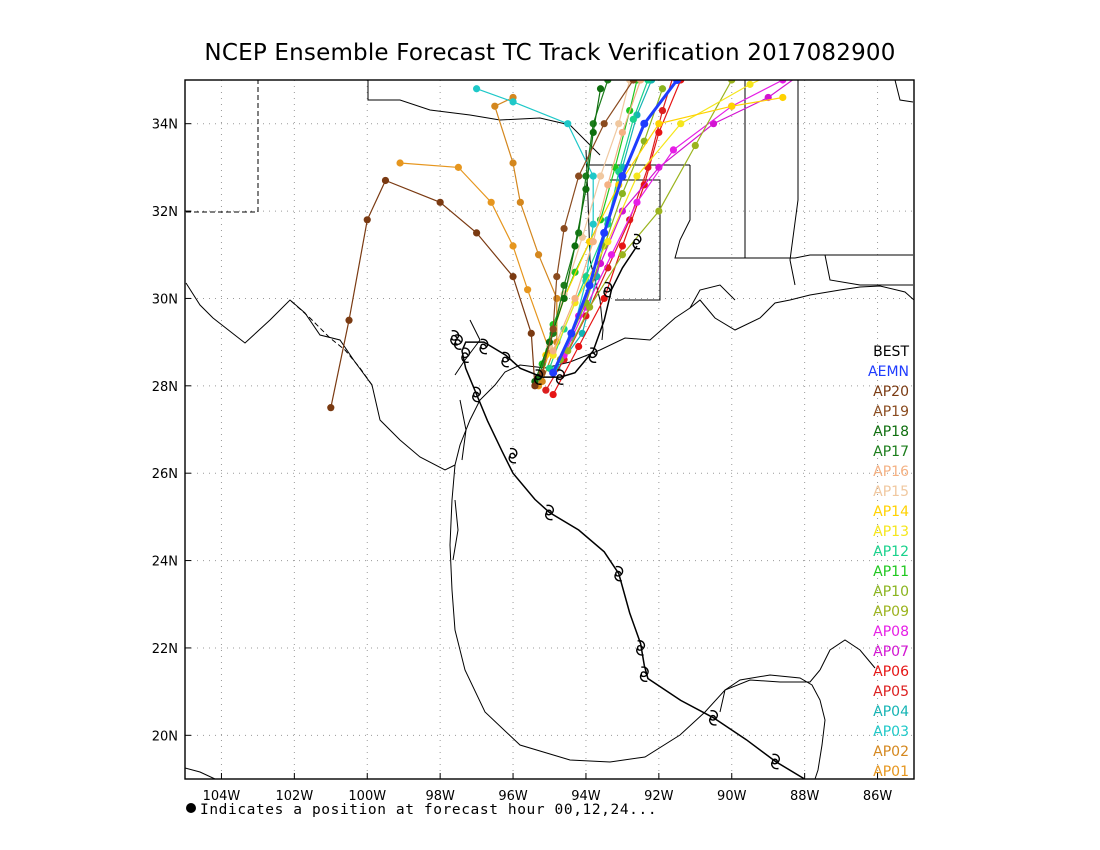 The height and width of the screenshot is (850, 1100). I want to click on lon-tick-label: 98W, so click(440, 796).